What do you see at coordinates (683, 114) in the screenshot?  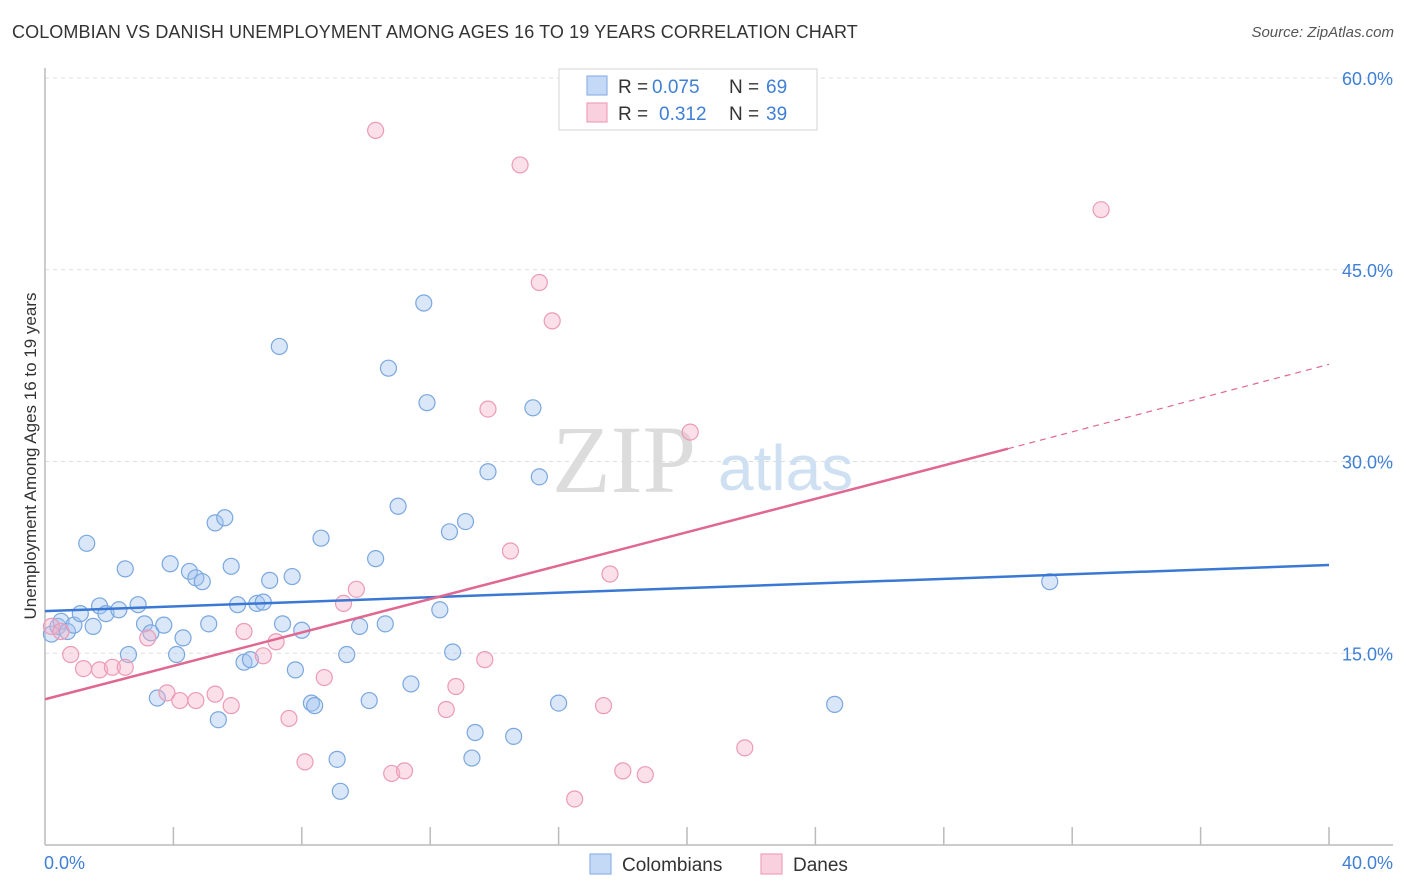 I see `legend-r-value-2: 0.312` at bounding box center [683, 114].